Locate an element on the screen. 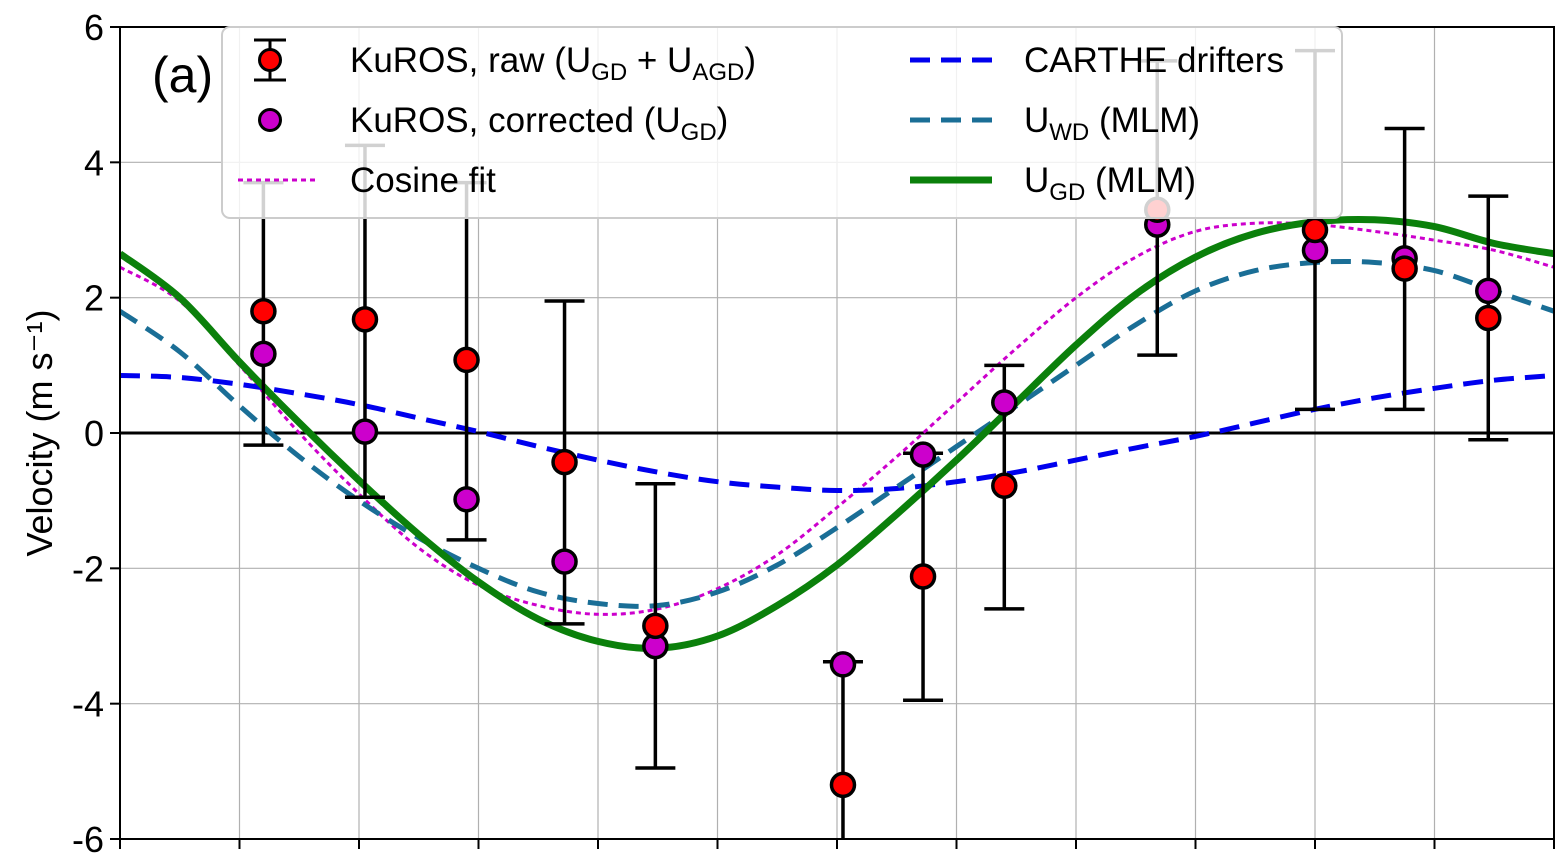 The image size is (1555, 856). x-ticks is located at coordinates (837, 844).